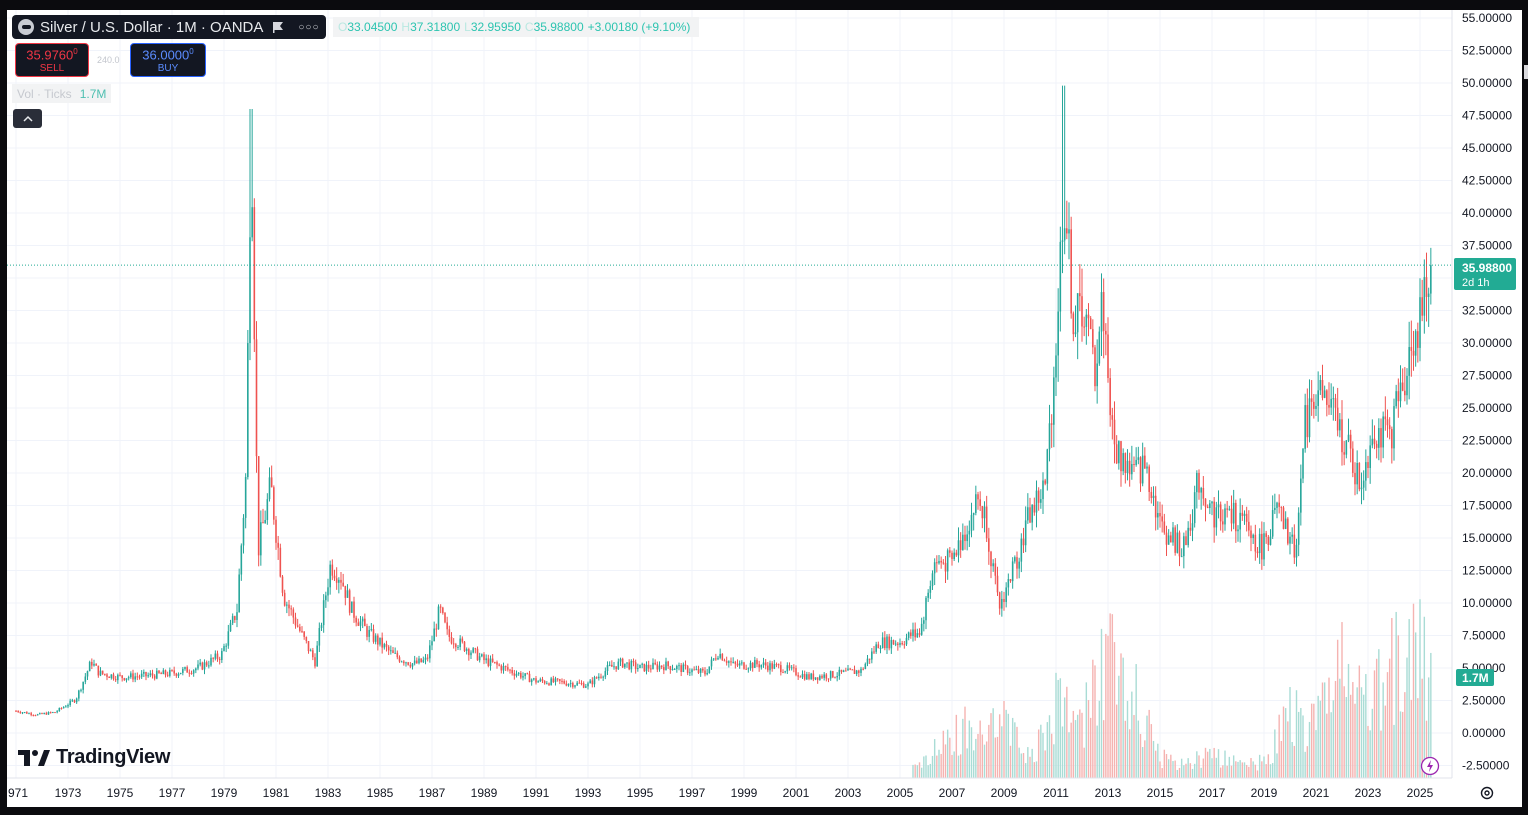 This screenshot has width=1528, height=815. Describe the element at coordinates (52, 60) in the screenshot. I see `sell-button: 35.97600 SELL` at that location.